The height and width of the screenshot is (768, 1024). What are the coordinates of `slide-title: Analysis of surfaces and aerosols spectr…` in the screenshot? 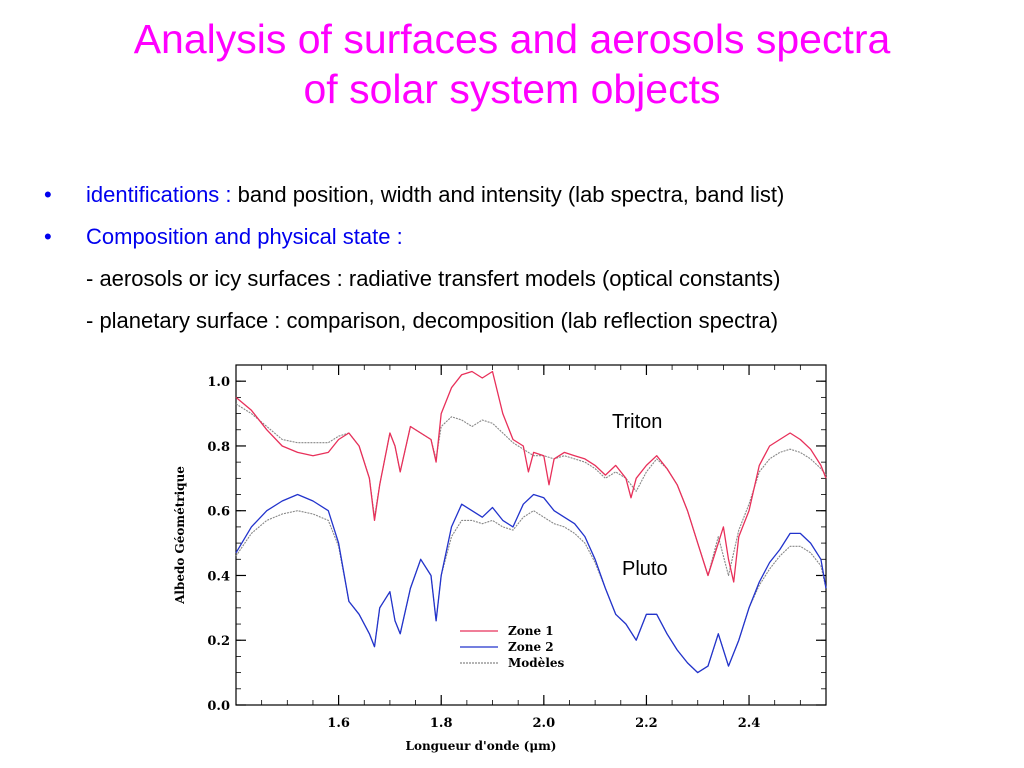 It's located at (512, 64).